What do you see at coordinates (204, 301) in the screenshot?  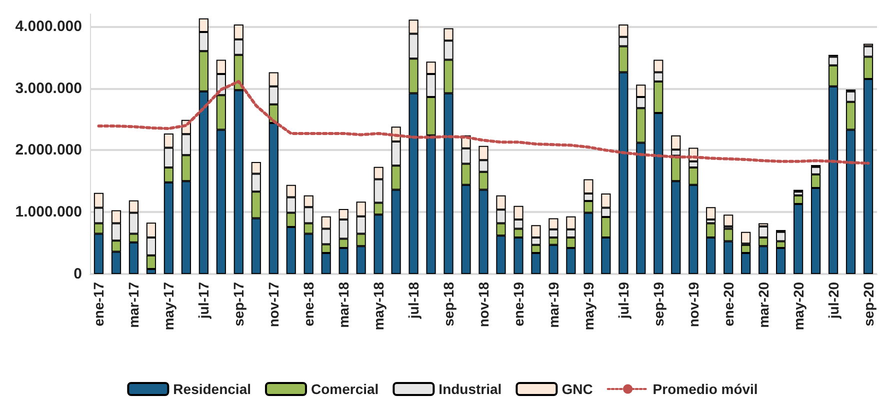 I see `x-tick-label: jul-17` at bounding box center [204, 301].